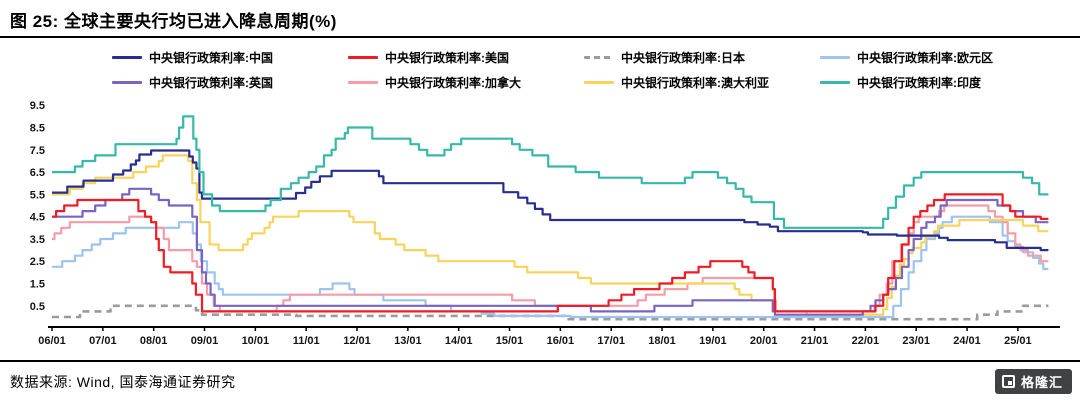  What do you see at coordinates (154, 341) in the screenshot?
I see `svg-text: 08/01` at bounding box center [154, 341].